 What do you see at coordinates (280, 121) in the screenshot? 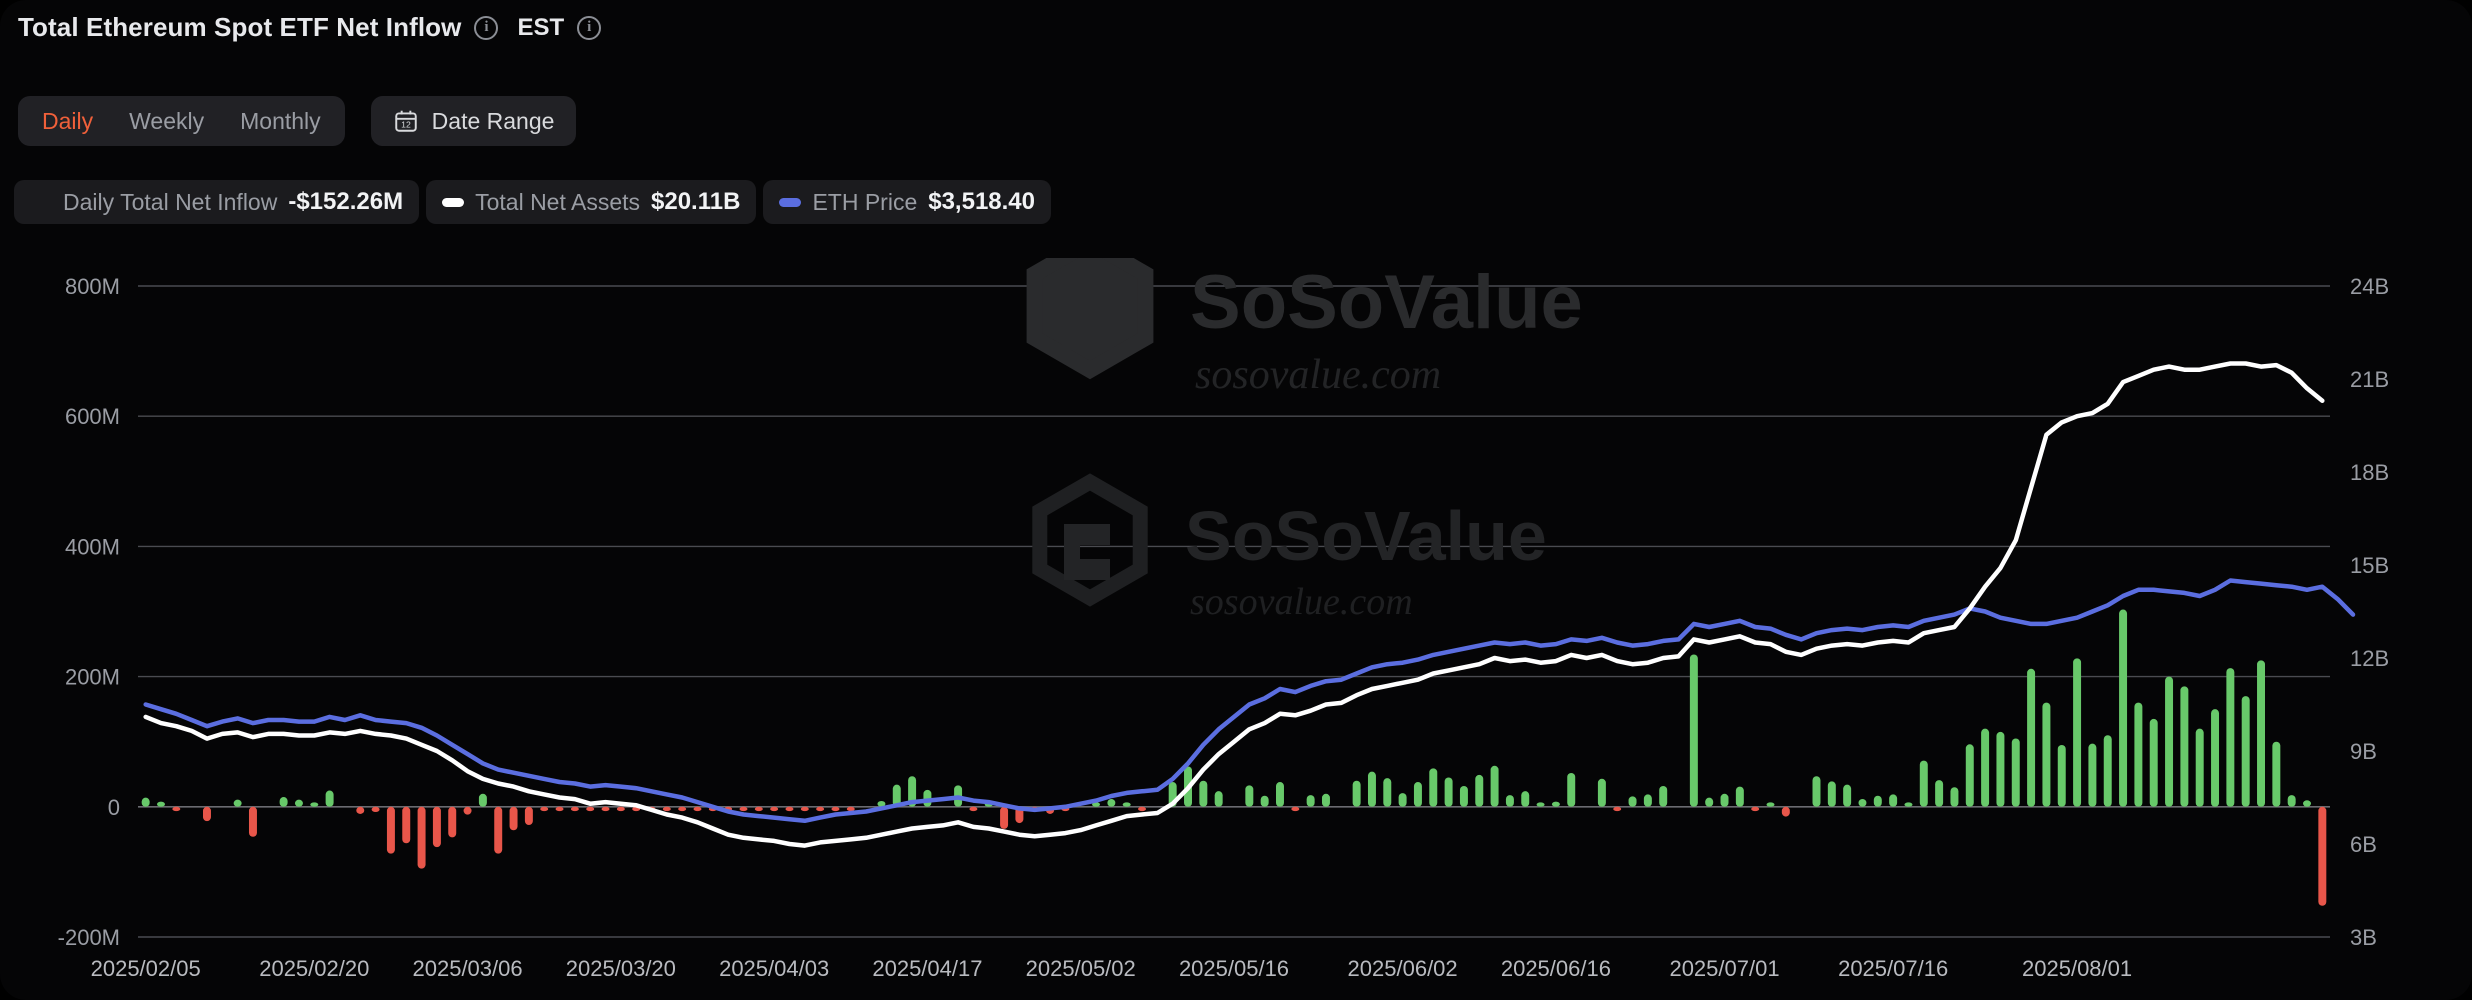
I see `tab-monthly: Monthly` at bounding box center [280, 121].